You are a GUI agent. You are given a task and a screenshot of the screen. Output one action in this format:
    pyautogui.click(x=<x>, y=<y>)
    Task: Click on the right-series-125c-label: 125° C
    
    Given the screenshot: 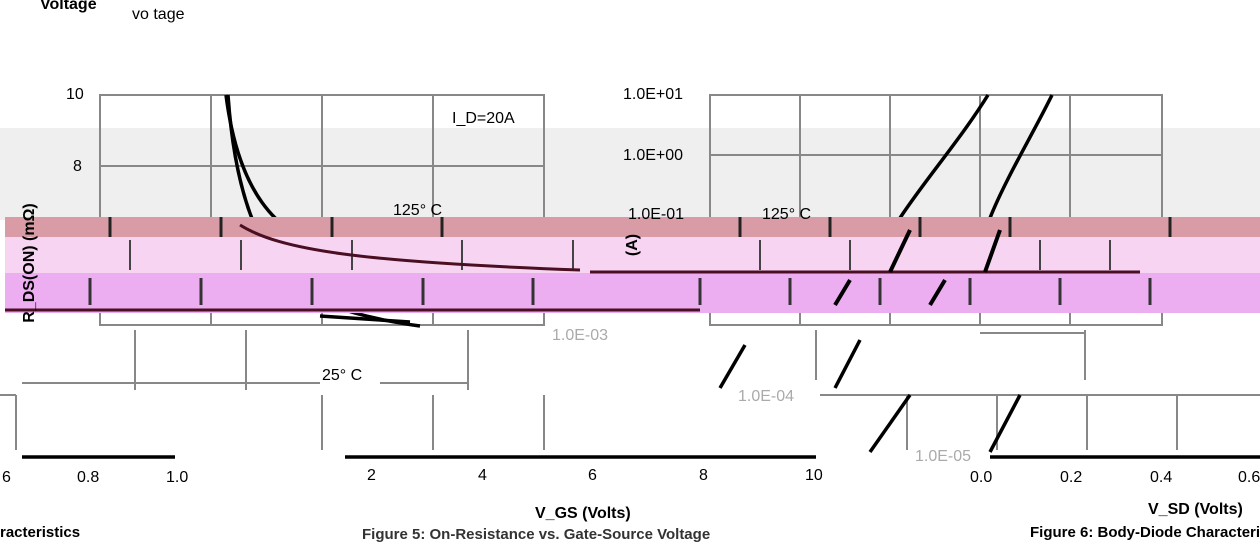 What is the action you would take?
    pyautogui.click(x=787, y=214)
    